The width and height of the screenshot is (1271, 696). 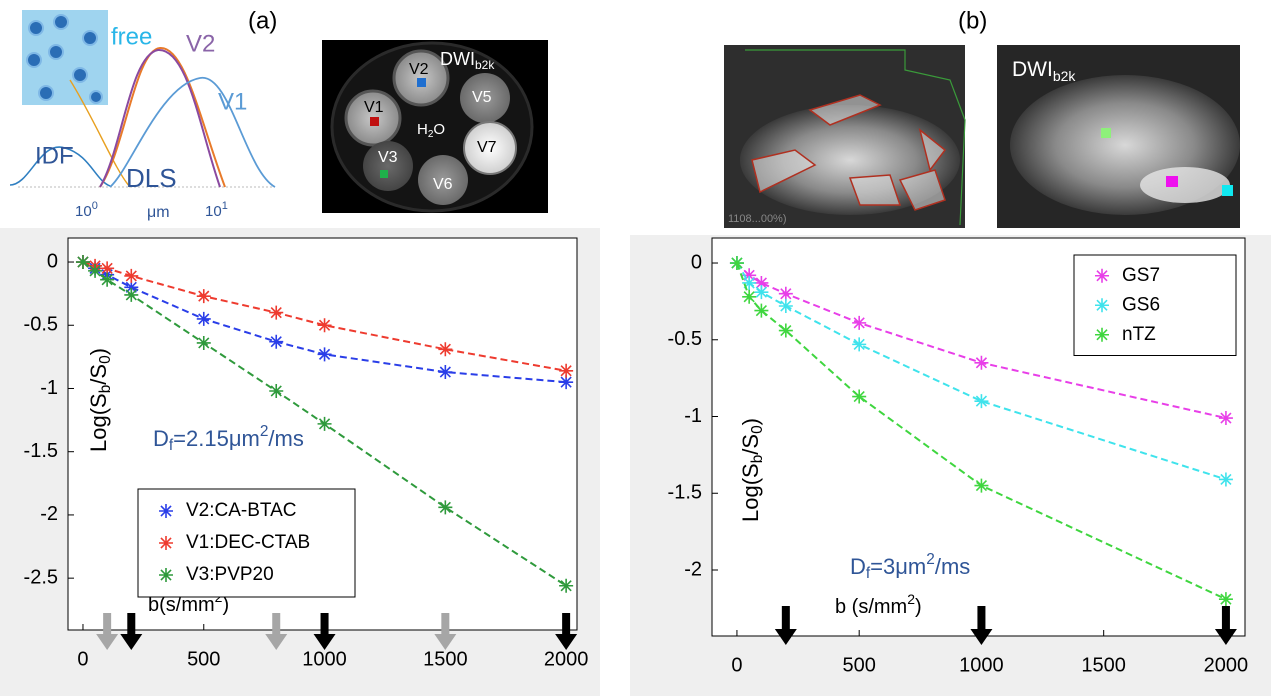 I want to click on image-title: DWIb2k, so click(x=1044, y=71).